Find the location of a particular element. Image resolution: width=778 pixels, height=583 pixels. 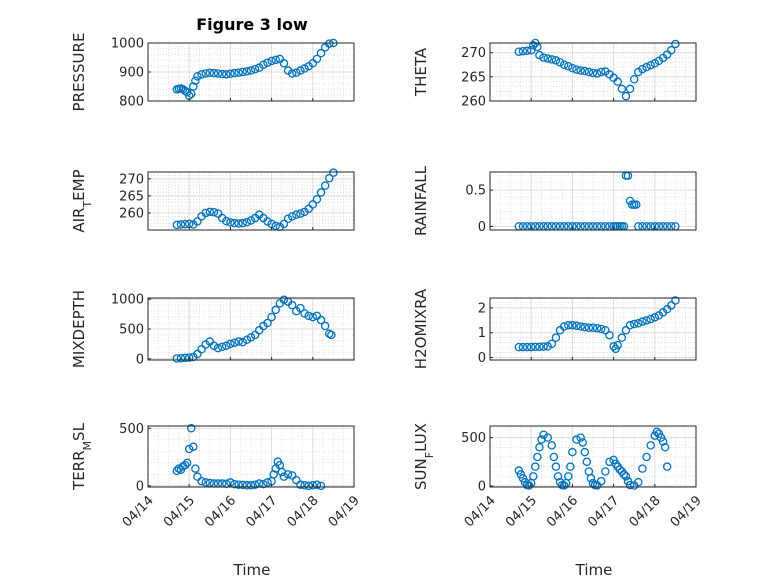

y-axis-label: PRESSURE is located at coordinates (79, 72).